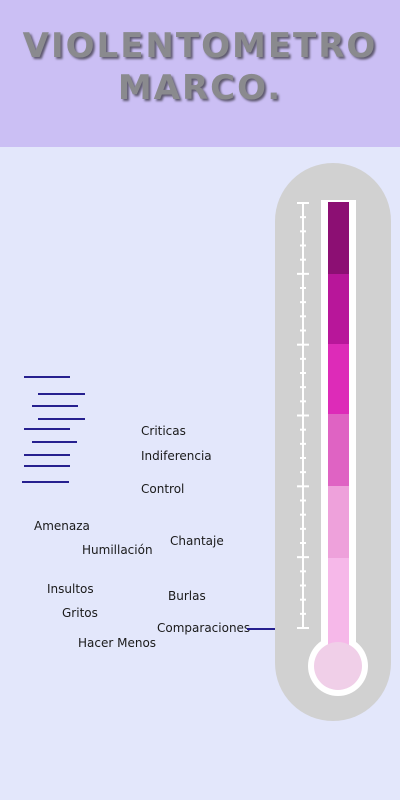 The width and height of the screenshot is (400, 800). I want to click on title-line-2: MARCO., so click(200, 88).